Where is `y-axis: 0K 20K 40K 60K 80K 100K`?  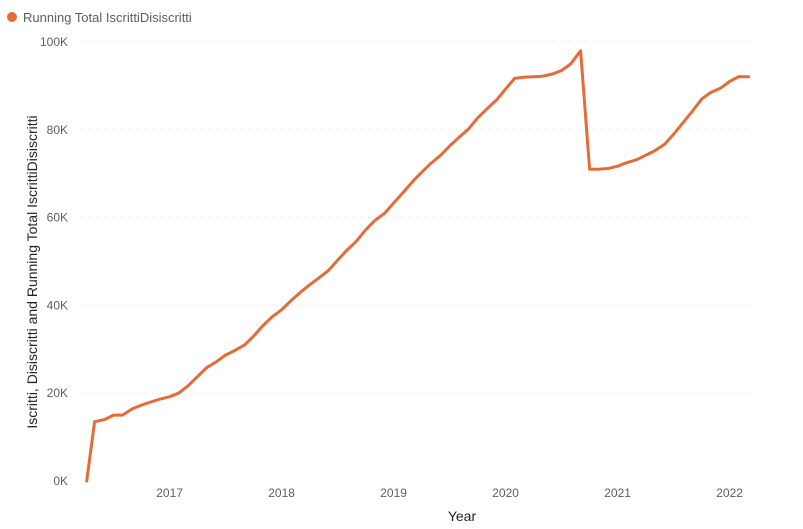 y-axis: 0K 20K 40K 60K 80K 100K is located at coordinates (54, 261).